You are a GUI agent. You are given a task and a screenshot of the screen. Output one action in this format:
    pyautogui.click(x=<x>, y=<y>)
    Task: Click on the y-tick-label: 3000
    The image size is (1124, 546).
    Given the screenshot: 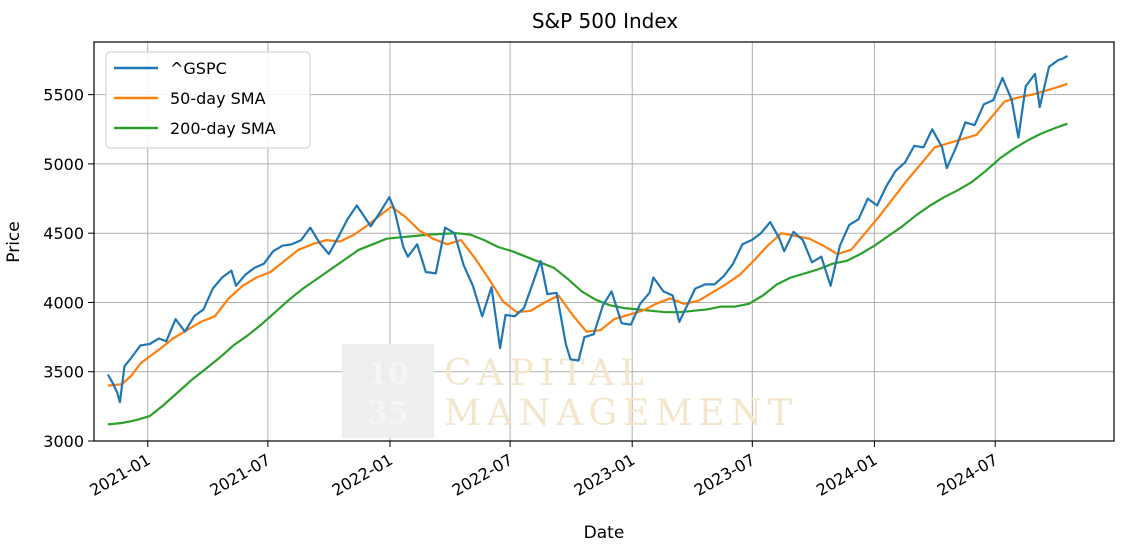 What is the action you would take?
    pyautogui.click(x=63, y=441)
    